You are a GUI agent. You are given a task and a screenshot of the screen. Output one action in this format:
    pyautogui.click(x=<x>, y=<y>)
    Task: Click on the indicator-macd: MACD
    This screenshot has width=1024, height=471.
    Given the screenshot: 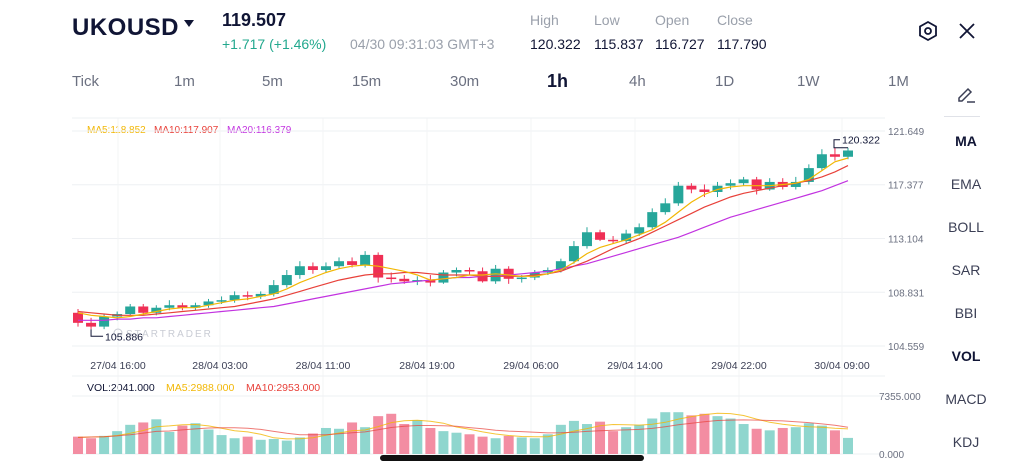 What is the action you would take?
    pyautogui.click(x=966, y=399)
    